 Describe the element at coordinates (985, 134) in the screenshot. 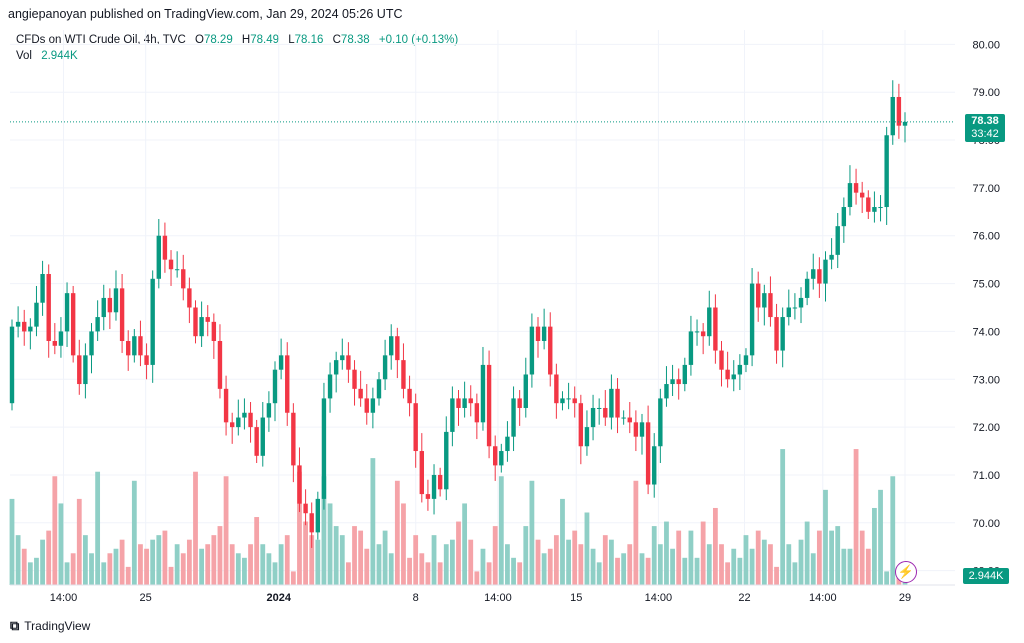

I see `bar-countdown: 33:42` at that location.